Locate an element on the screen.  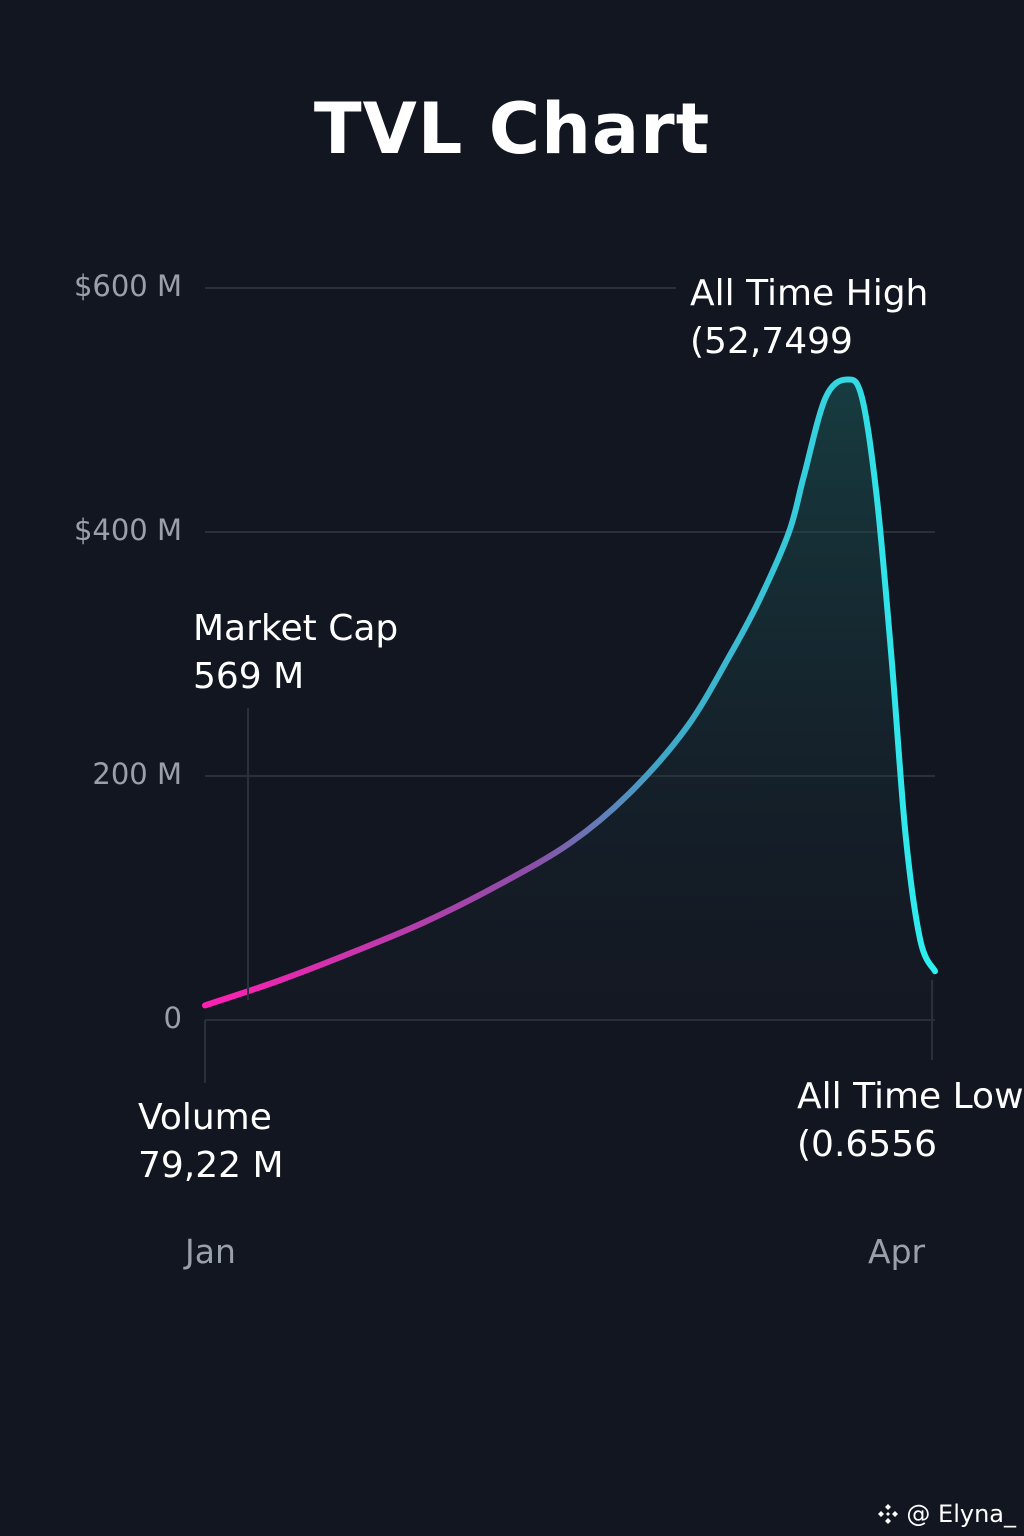
annotation-market-cap: Market Cap 569 M is located at coordinates (295, 653).